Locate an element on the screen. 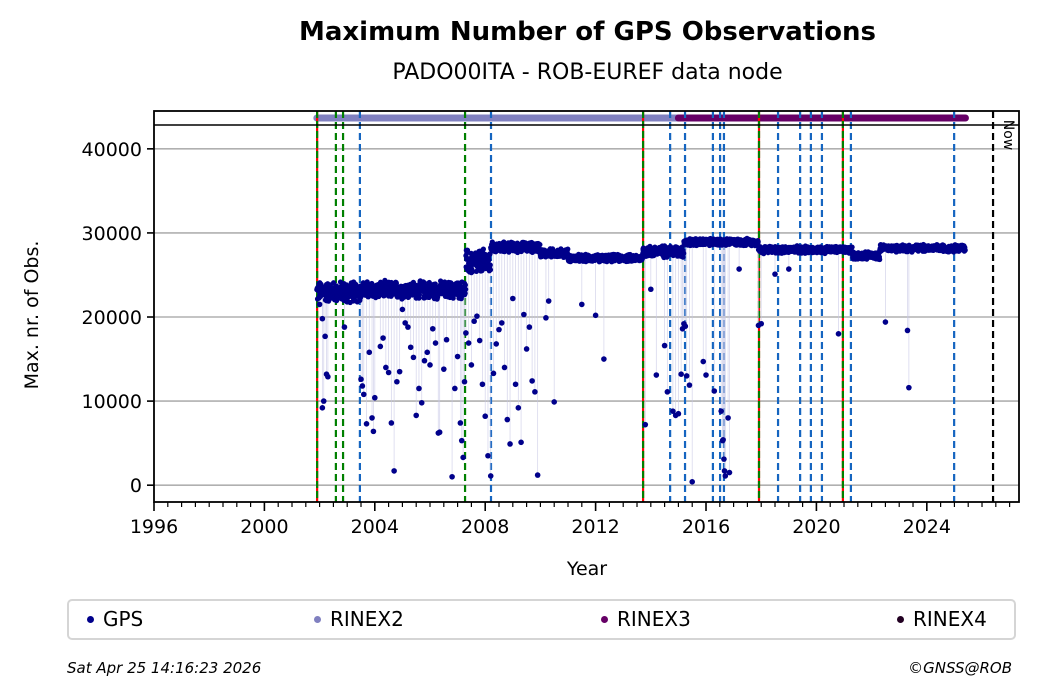 This screenshot has height=699, width=1040. x-tick-label: 2008 is located at coordinates (485, 527).